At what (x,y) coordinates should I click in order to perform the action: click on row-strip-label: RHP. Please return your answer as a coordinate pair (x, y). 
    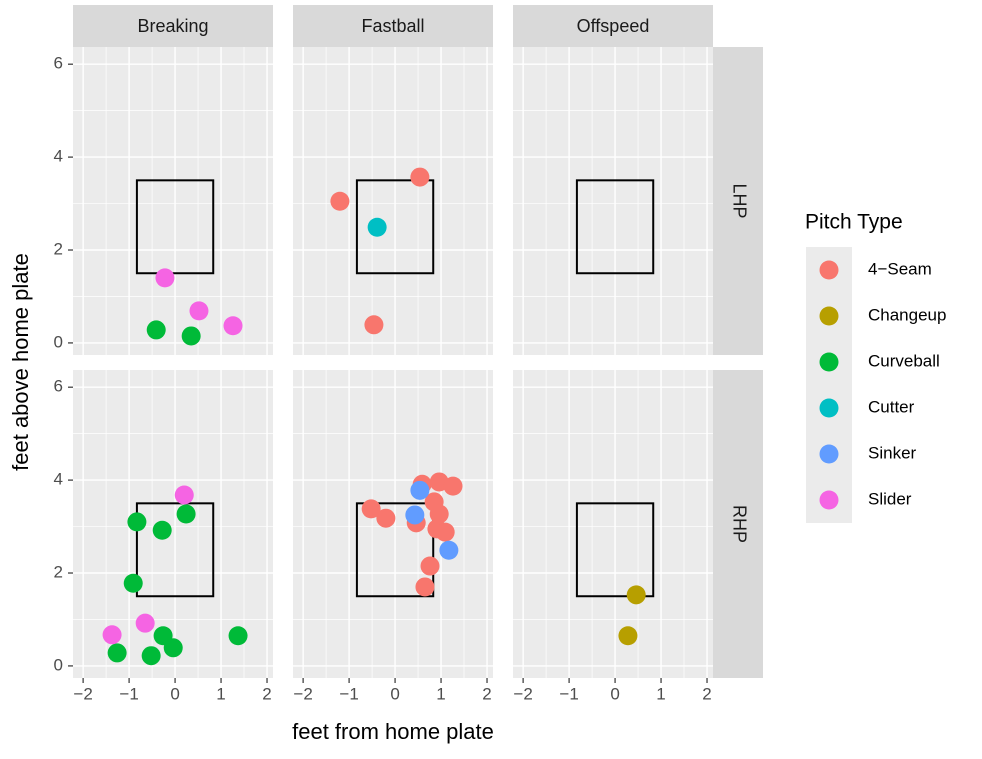
    Looking at the image, I should click on (739, 524).